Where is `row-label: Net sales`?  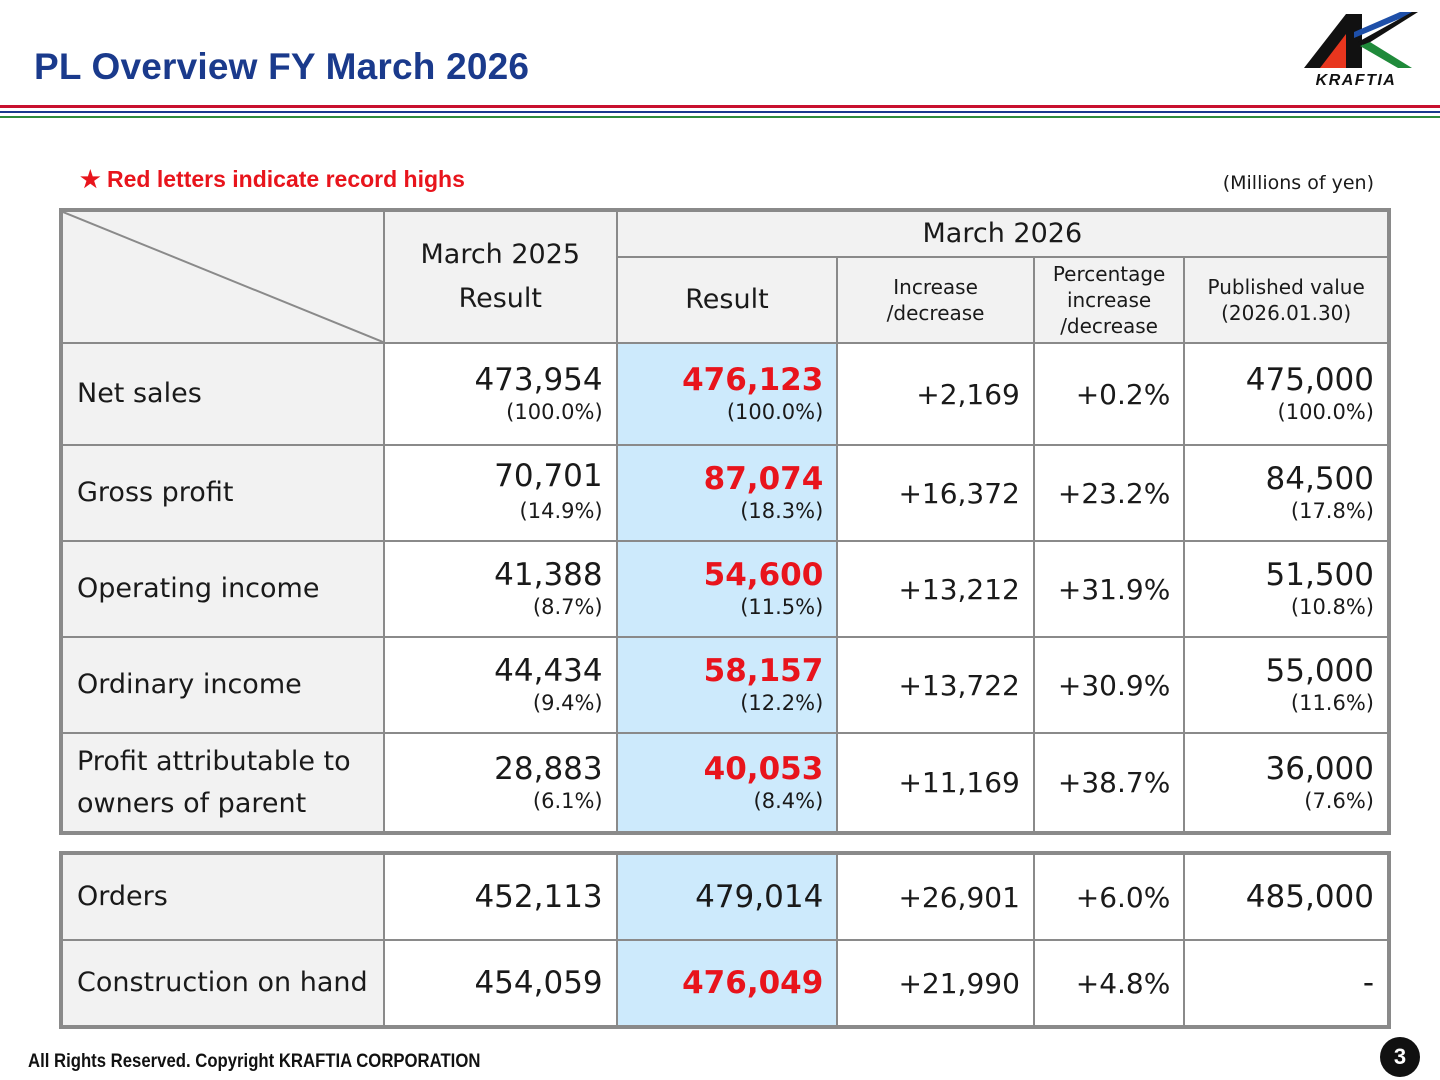
row-label: Net sales is located at coordinates (222, 394).